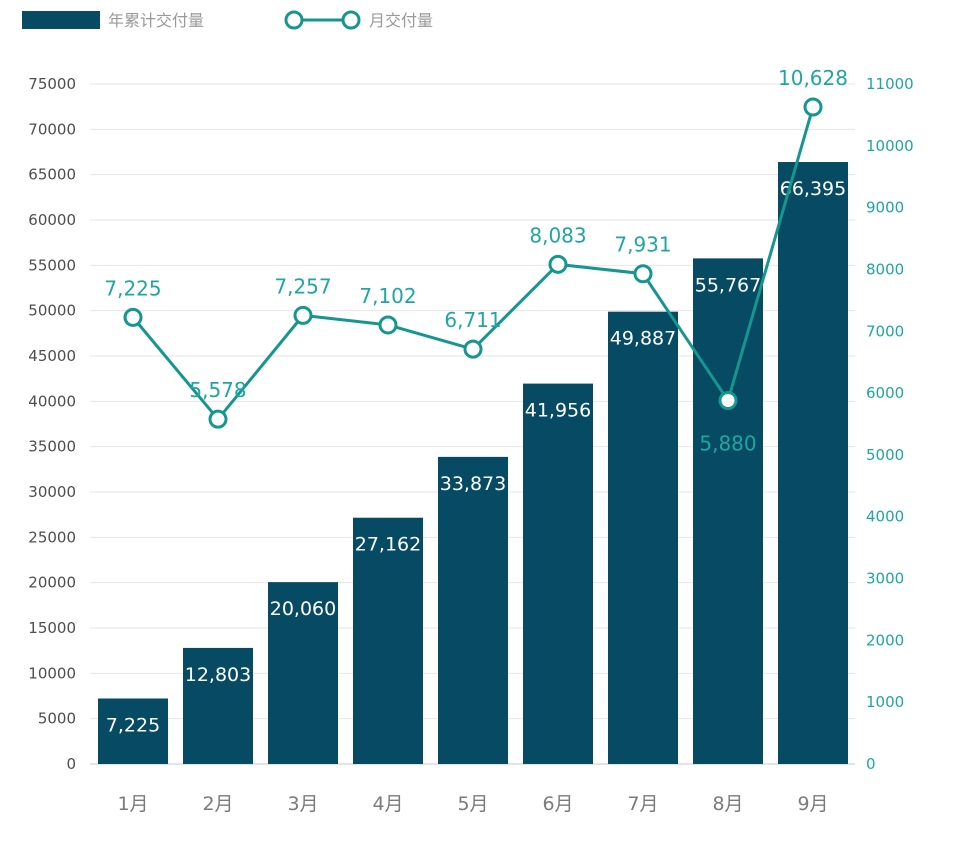 Image resolution: width=955 pixels, height=843 pixels. Describe the element at coordinates (890, 84) in the screenshot. I see `y-right-tick-label: 11000` at that location.